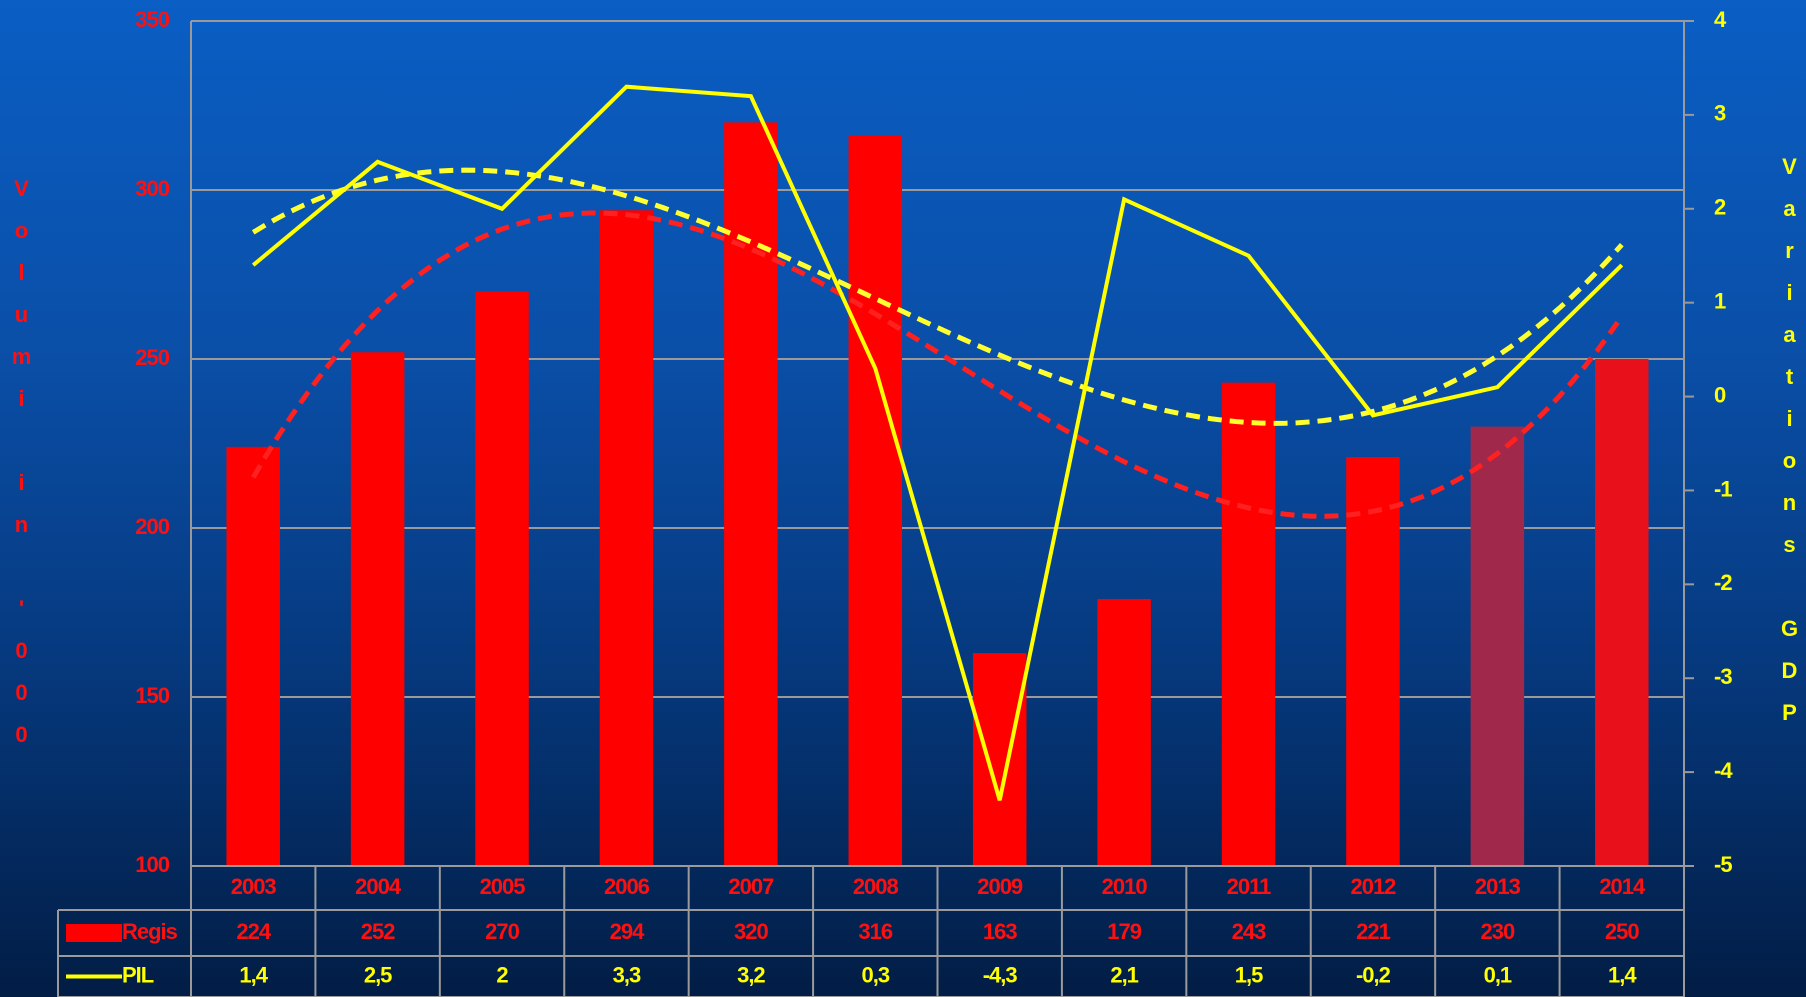 The width and height of the screenshot is (1806, 997). I want to click on y2-tick-label: 1, so click(1720, 300).